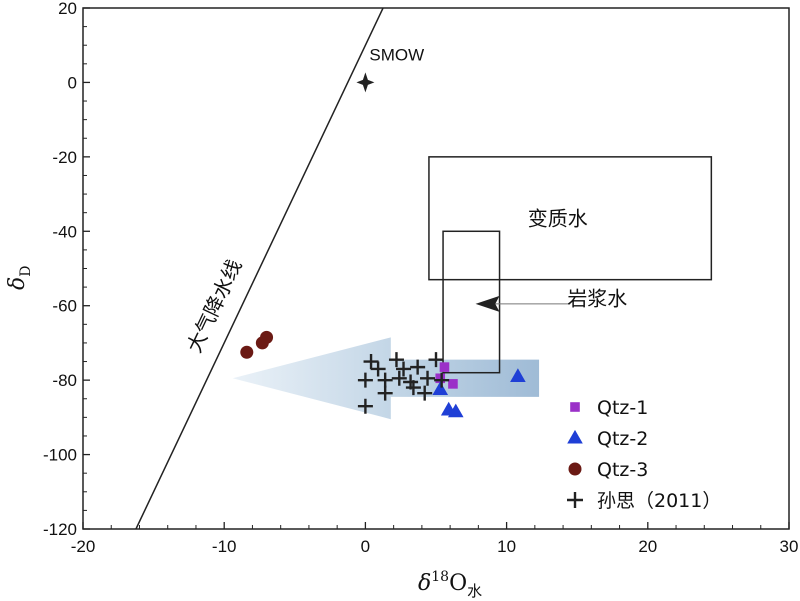  What do you see at coordinates (450, 584) in the screenshot?
I see `x-axis-title: δ18O水` at bounding box center [450, 584].